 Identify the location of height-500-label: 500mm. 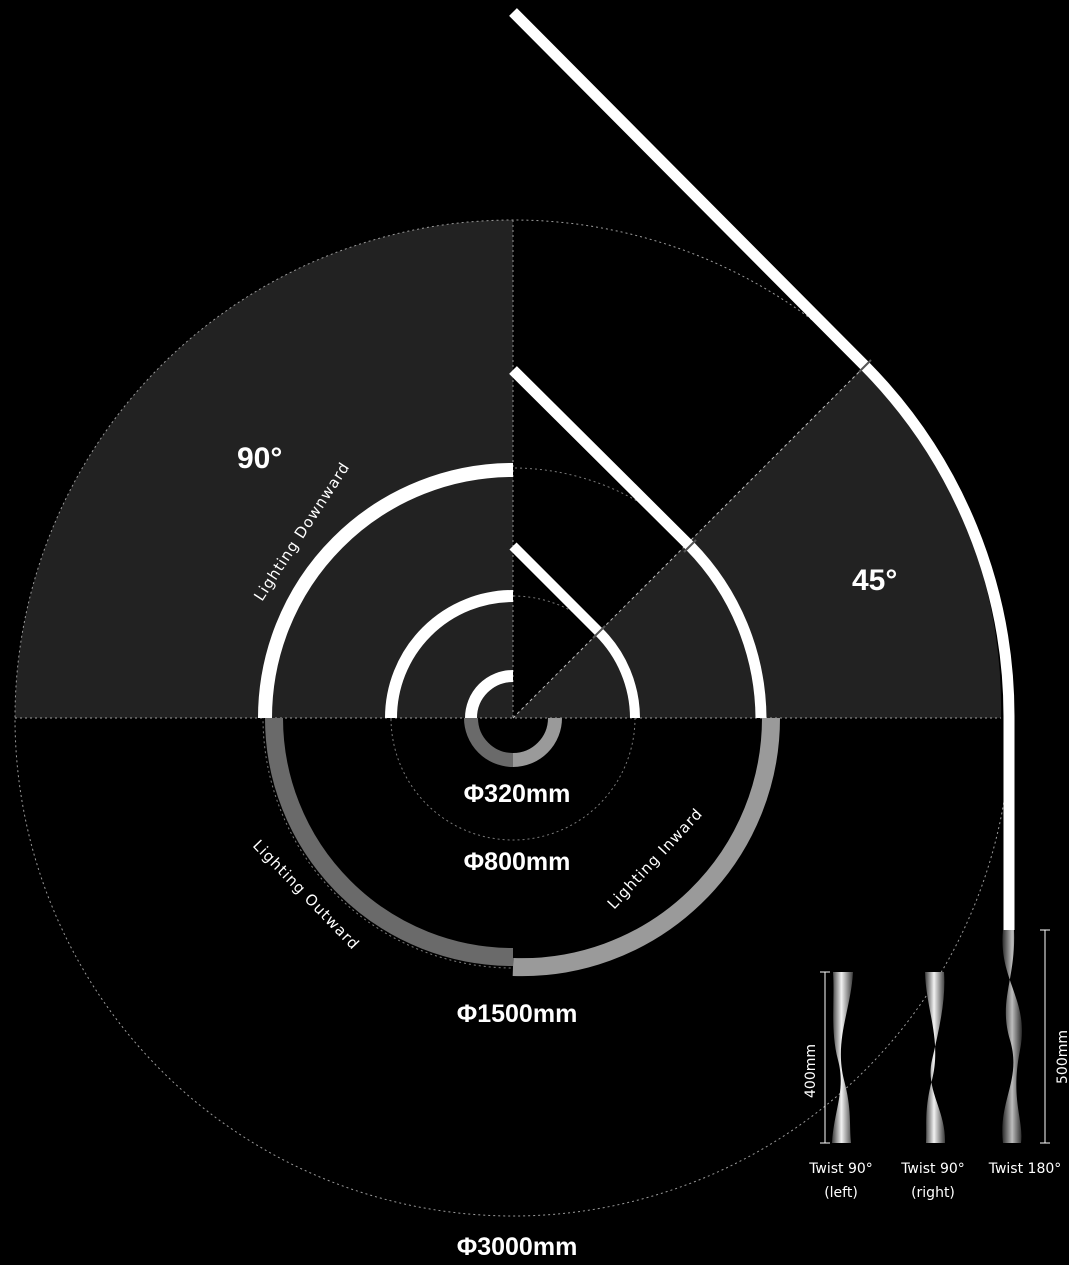
(1062, 1057).